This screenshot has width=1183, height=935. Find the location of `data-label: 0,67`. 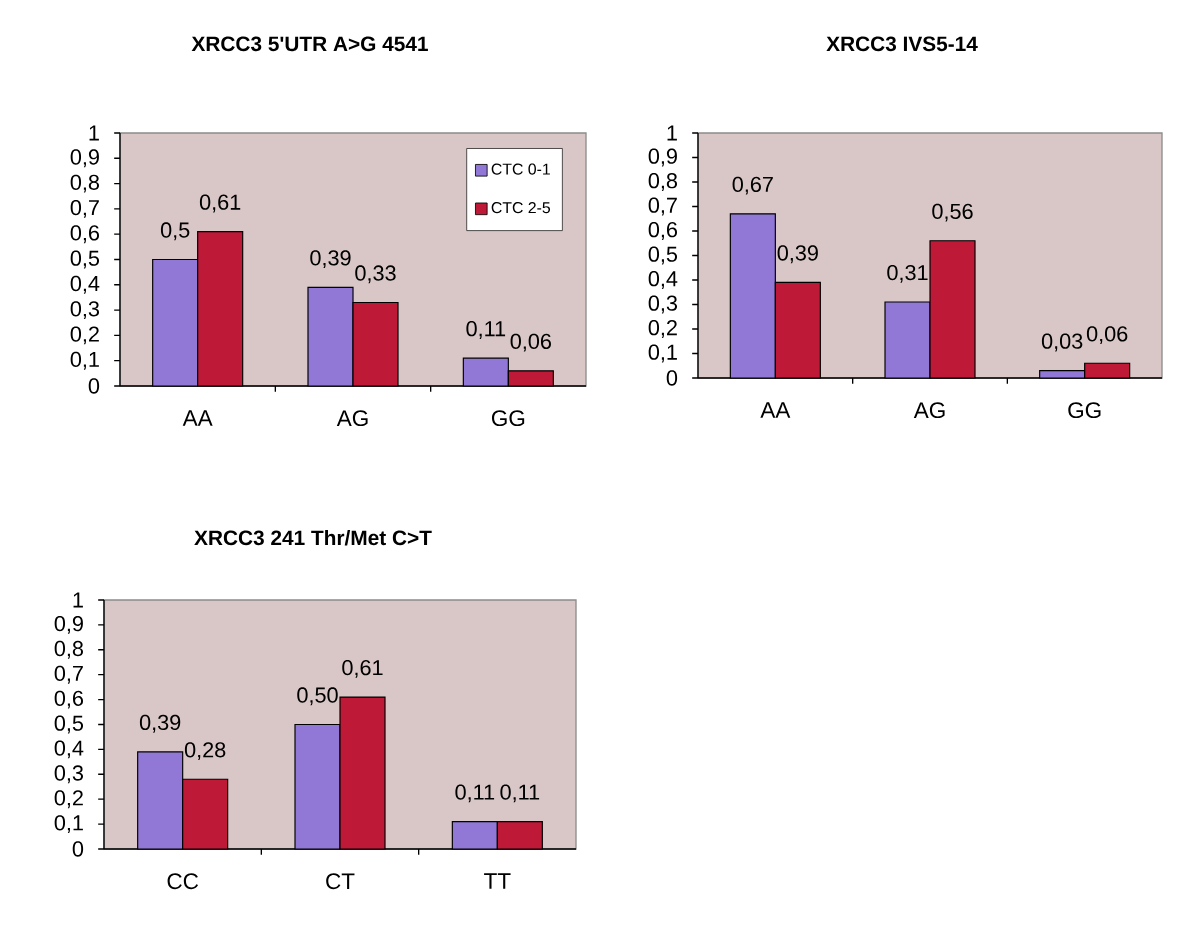

data-label: 0,67 is located at coordinates (752, 185).